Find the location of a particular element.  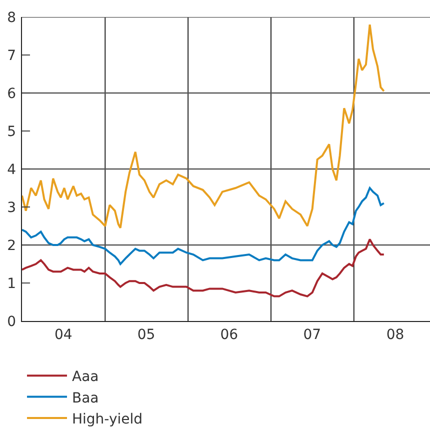

x-tick-label: 04 is located at coordinates (63, 334).